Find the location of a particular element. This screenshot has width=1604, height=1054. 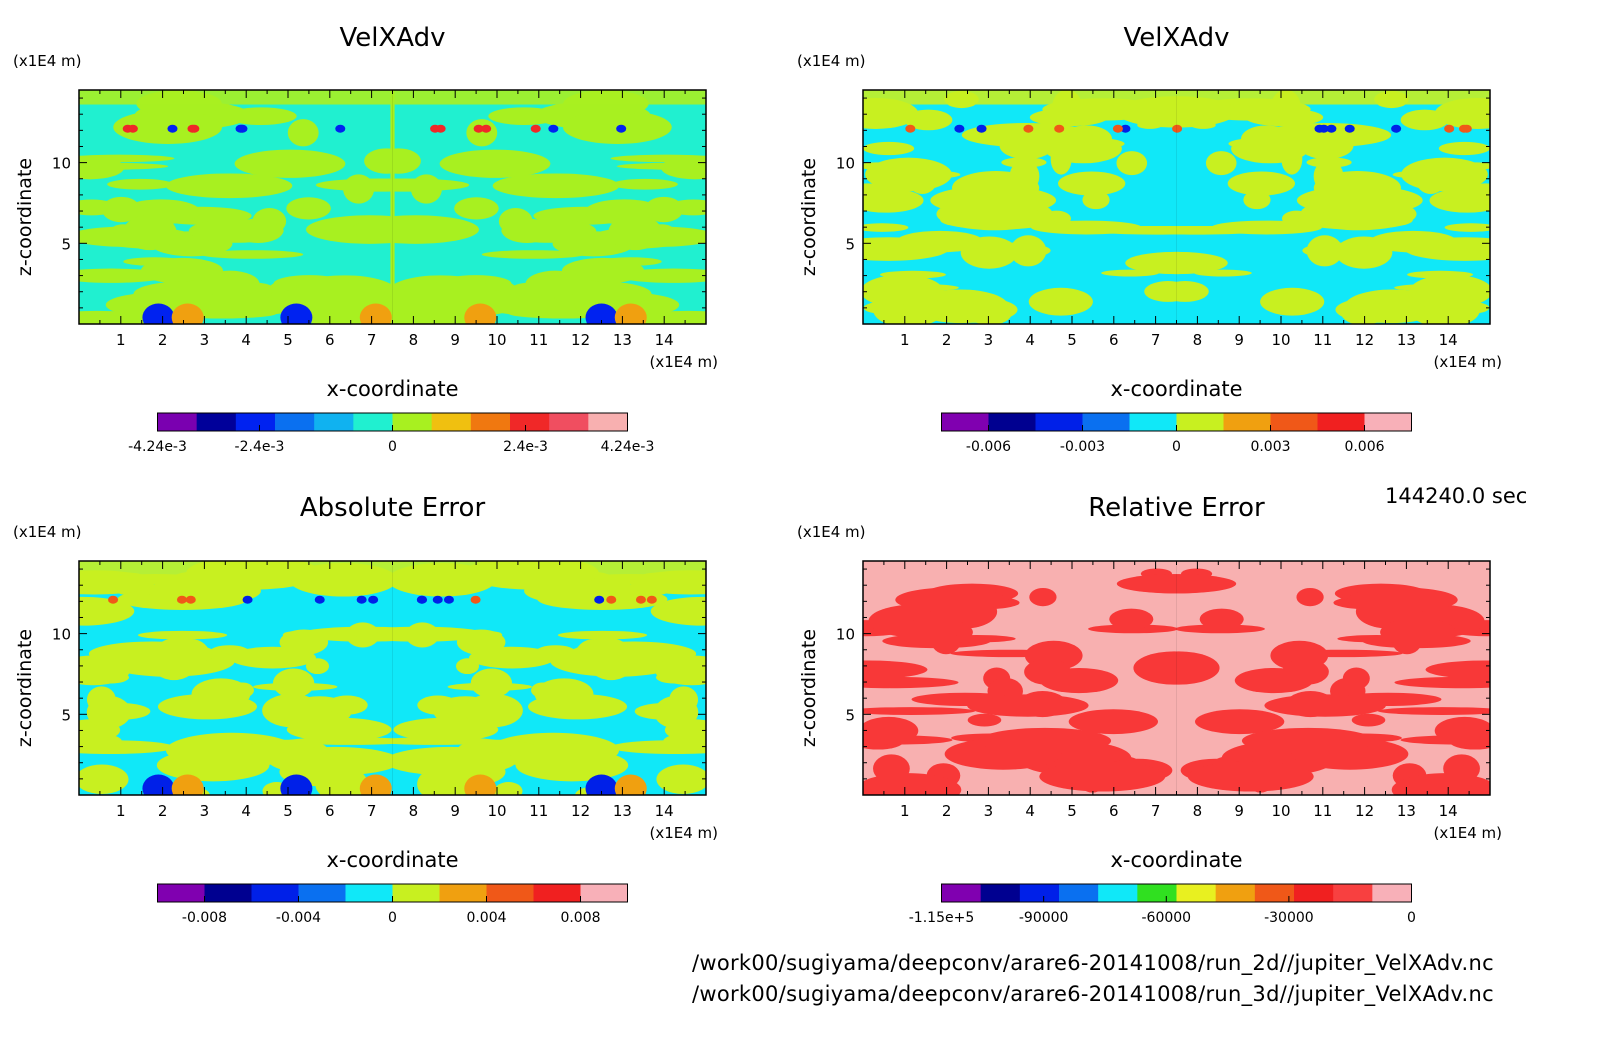

x-tick-label: 3 is located at coordinates (989, 340).